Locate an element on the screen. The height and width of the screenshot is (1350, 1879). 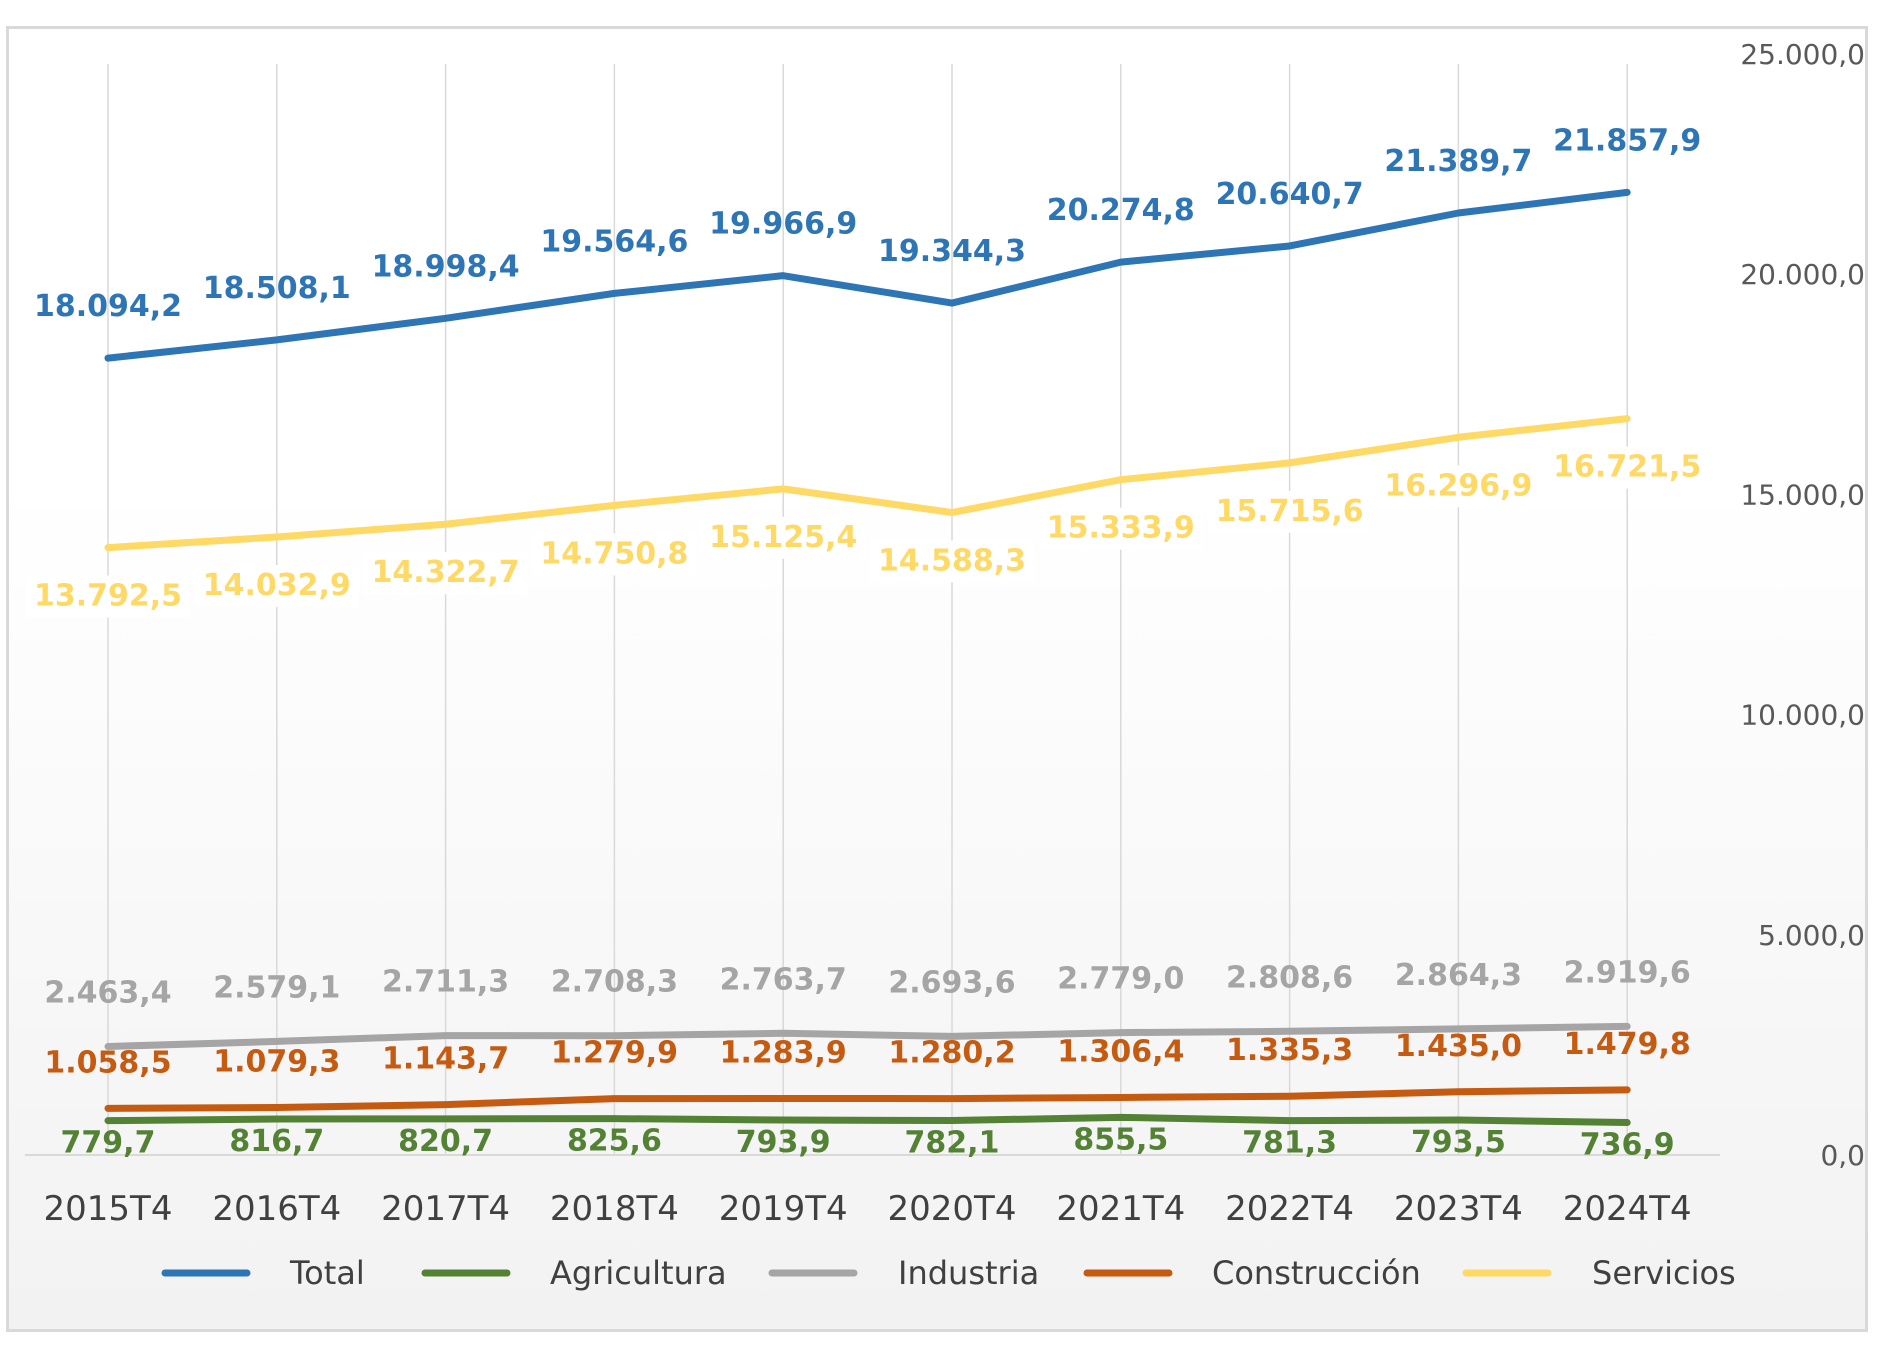
y-tick-label: 10.000,0 is located at coordinates (1802, 715).